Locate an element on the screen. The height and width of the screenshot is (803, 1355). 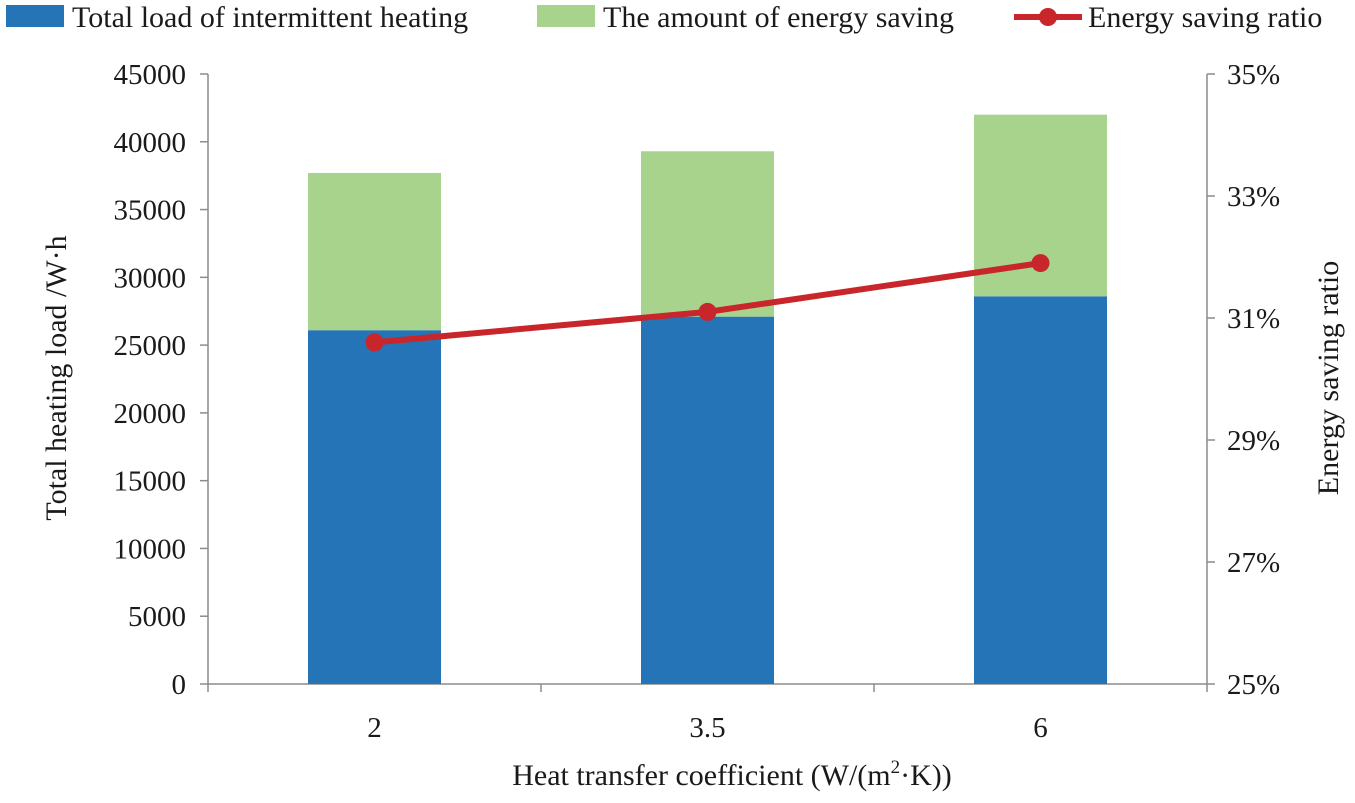
right-tick-label: 25% is located at coordinates (1253, 685).